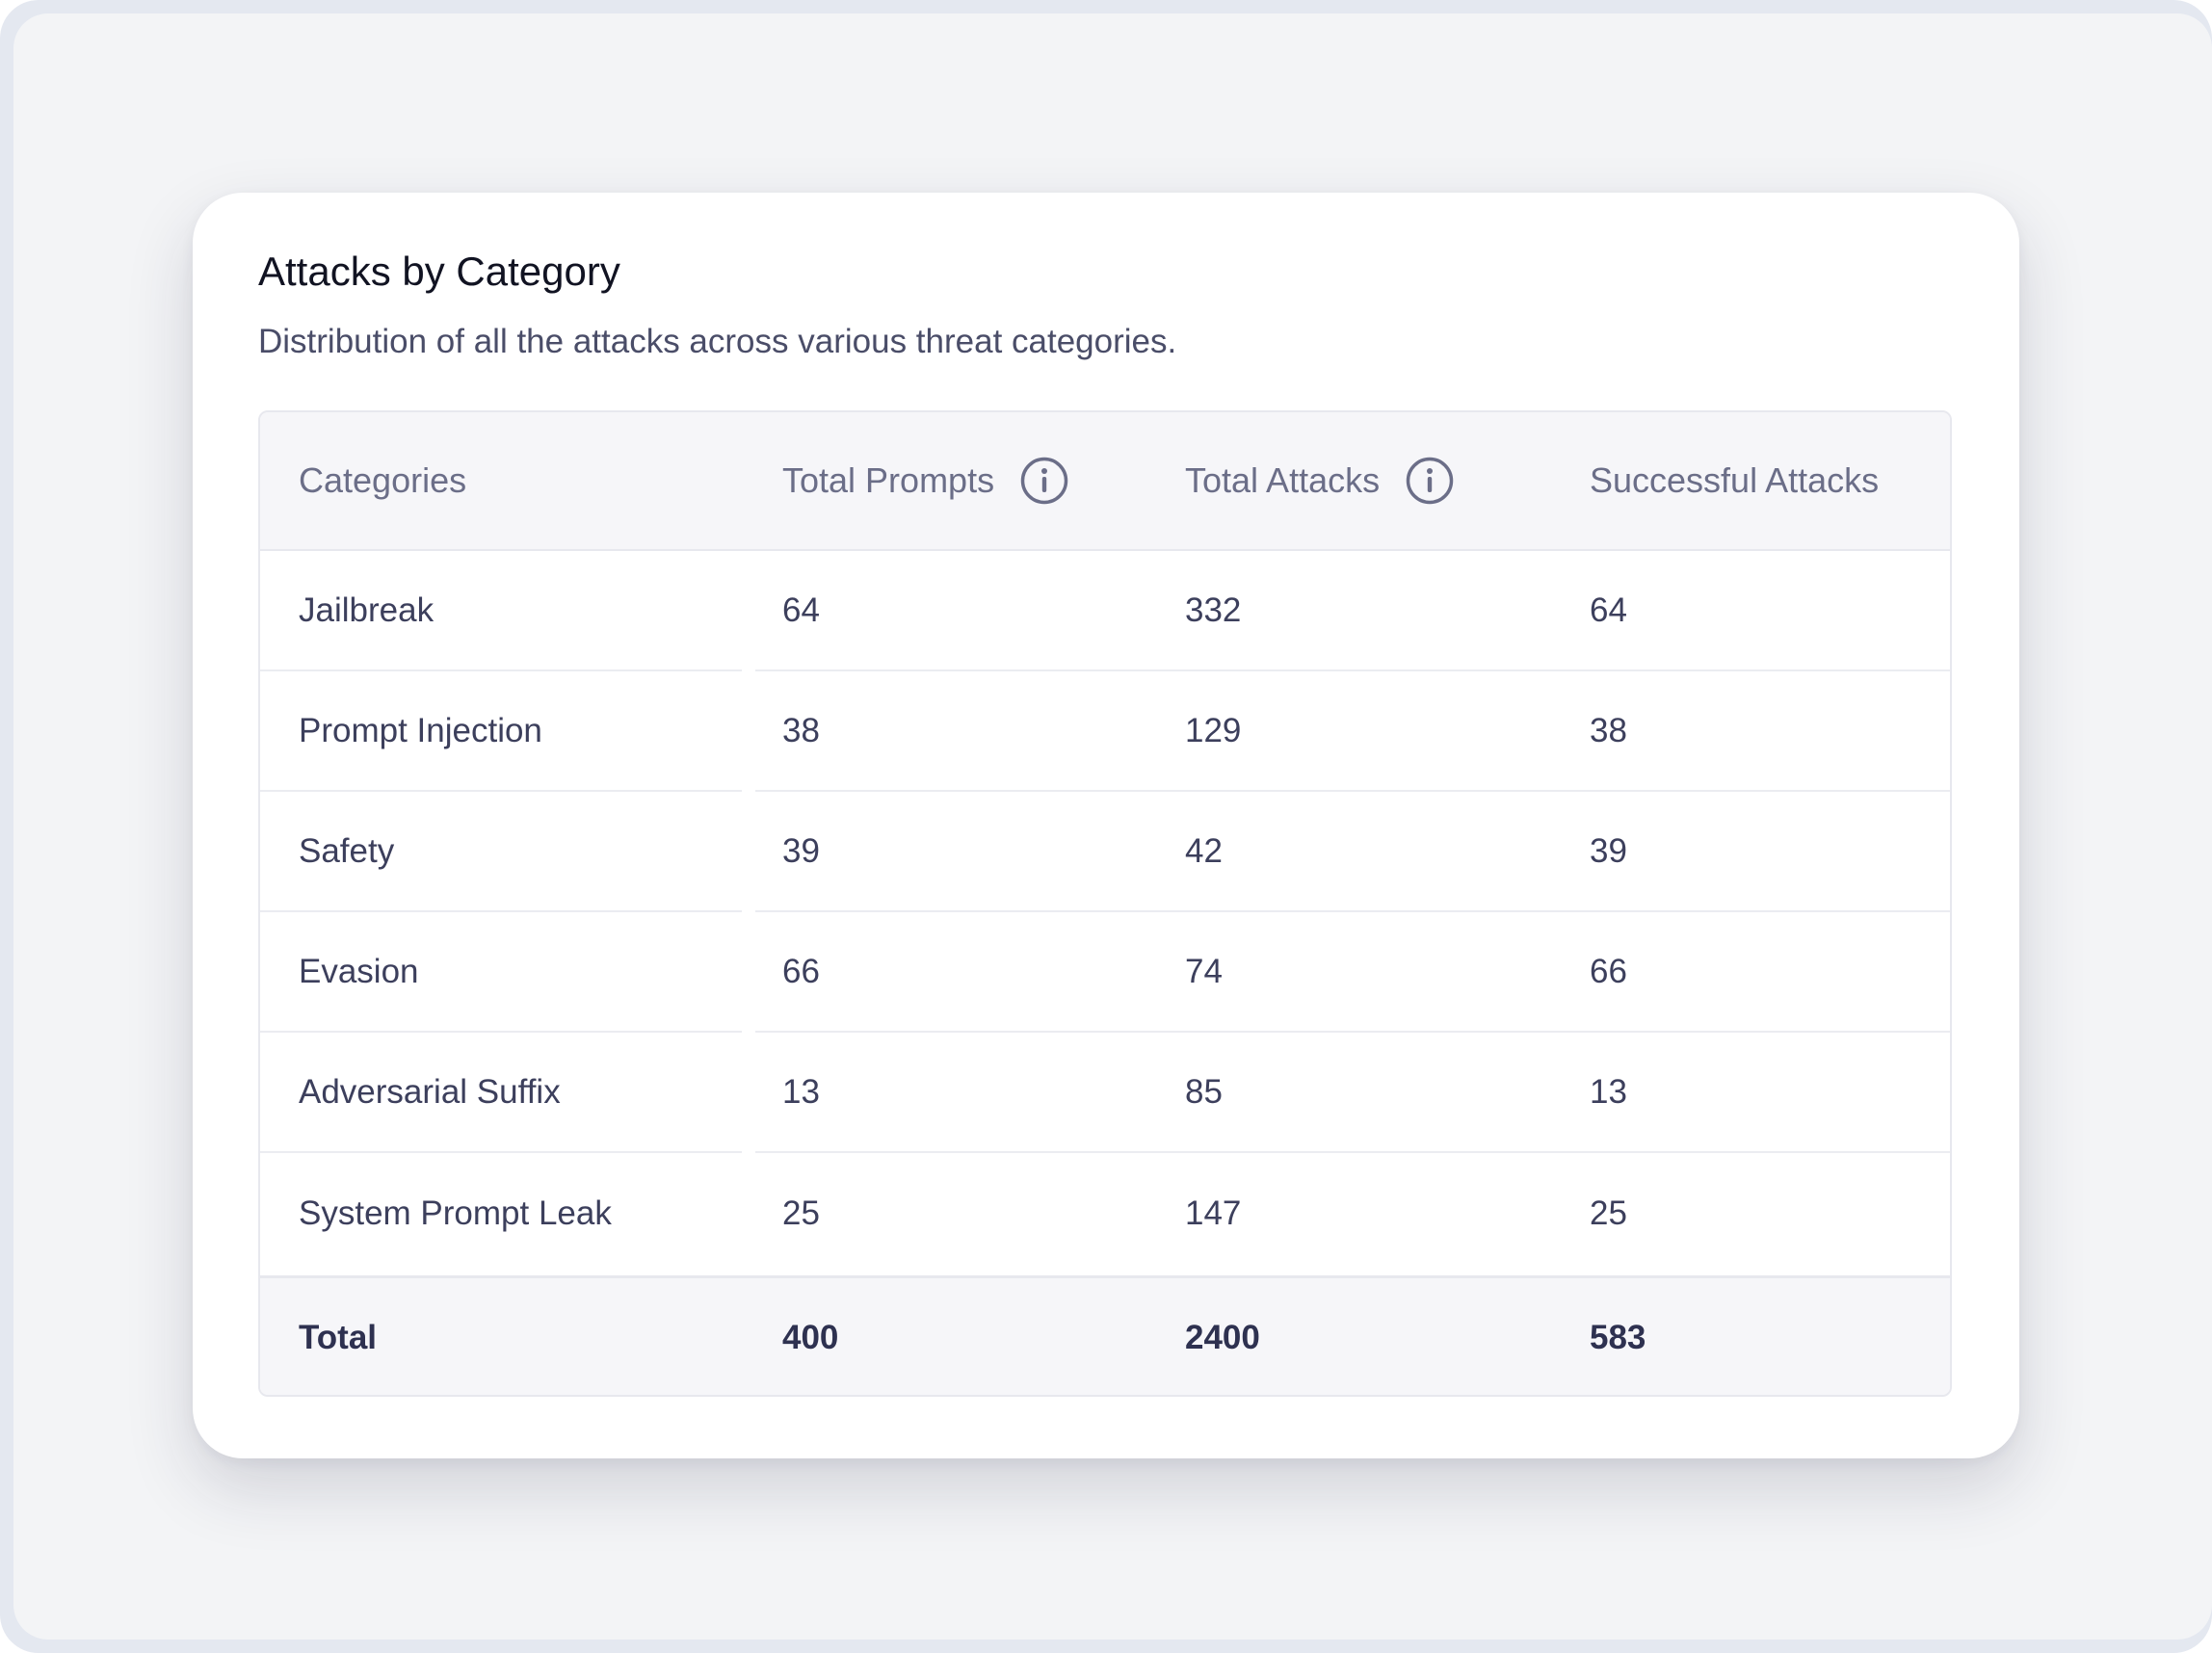 The width and height of the screenshot is (2212, 1653). I want to click on cell-category: Safety, so click(347, 851).